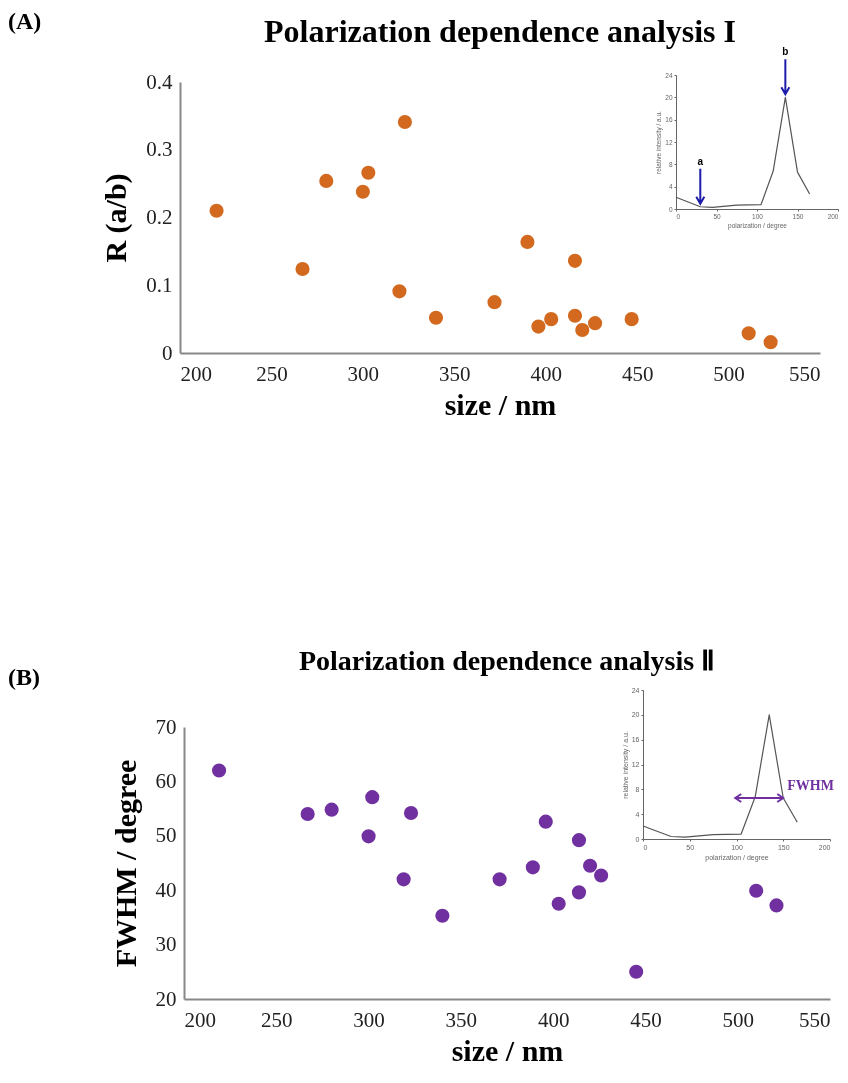  I want to click on annotation: FWHM, so click(810, 786).